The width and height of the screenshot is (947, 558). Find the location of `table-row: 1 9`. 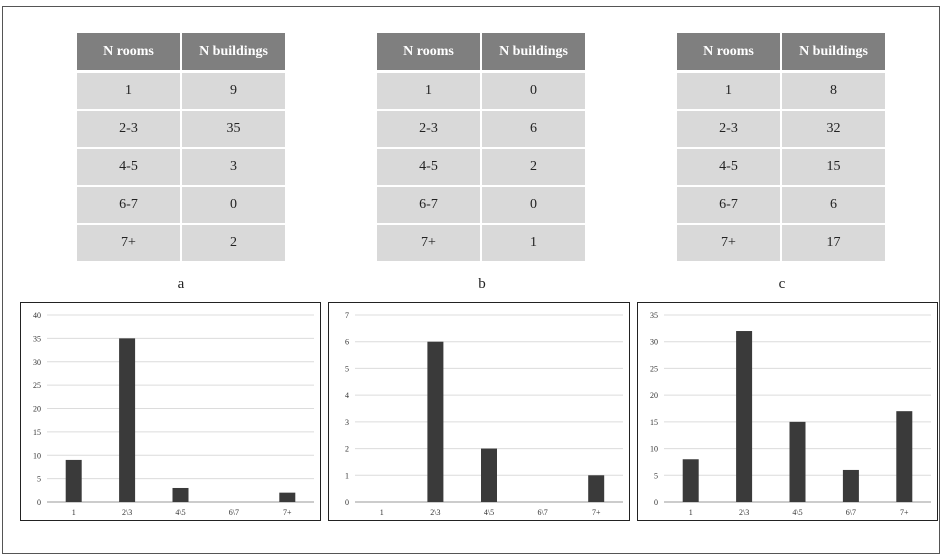

table-row: 1 9 is located at coordinates (181, 90).